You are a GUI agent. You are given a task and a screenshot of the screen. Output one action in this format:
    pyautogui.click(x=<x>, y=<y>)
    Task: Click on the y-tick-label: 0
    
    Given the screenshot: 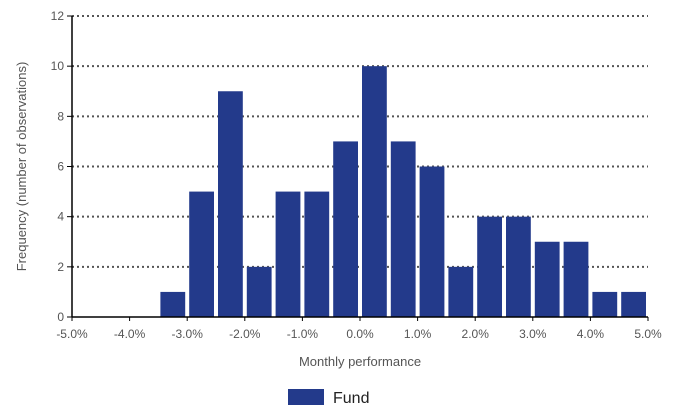 What is the action you would take?
    pyautogui.click(x=60, y=317)
    